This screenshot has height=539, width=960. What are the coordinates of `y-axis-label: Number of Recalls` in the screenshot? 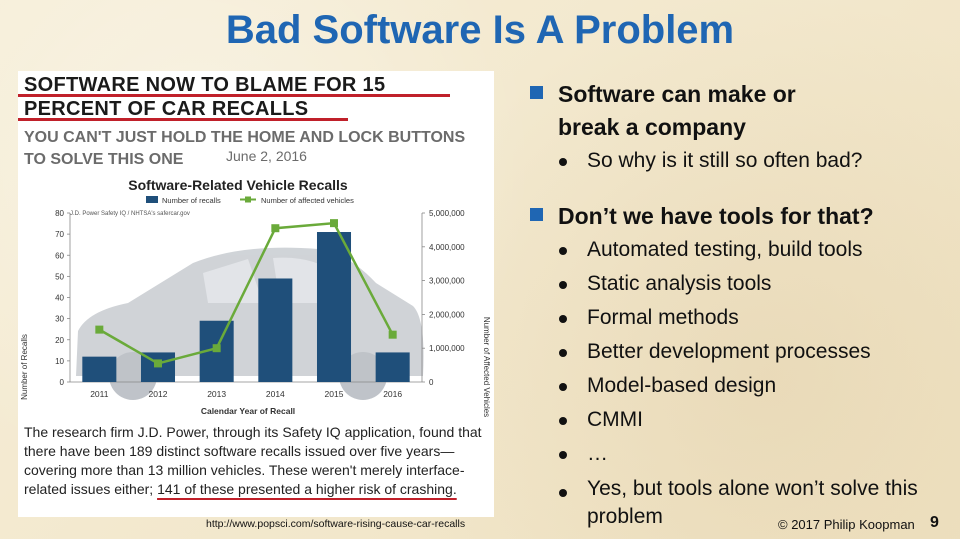 It's located at (24, 367).